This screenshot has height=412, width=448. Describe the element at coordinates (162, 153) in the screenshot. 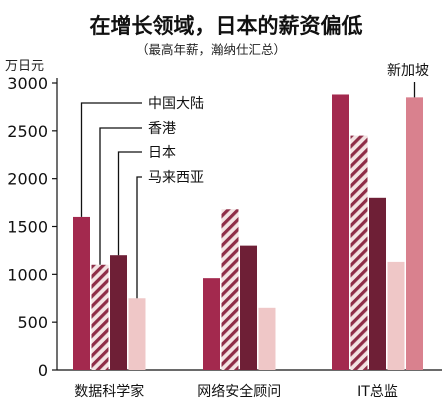

I see `legend-label: 日本` at that location.